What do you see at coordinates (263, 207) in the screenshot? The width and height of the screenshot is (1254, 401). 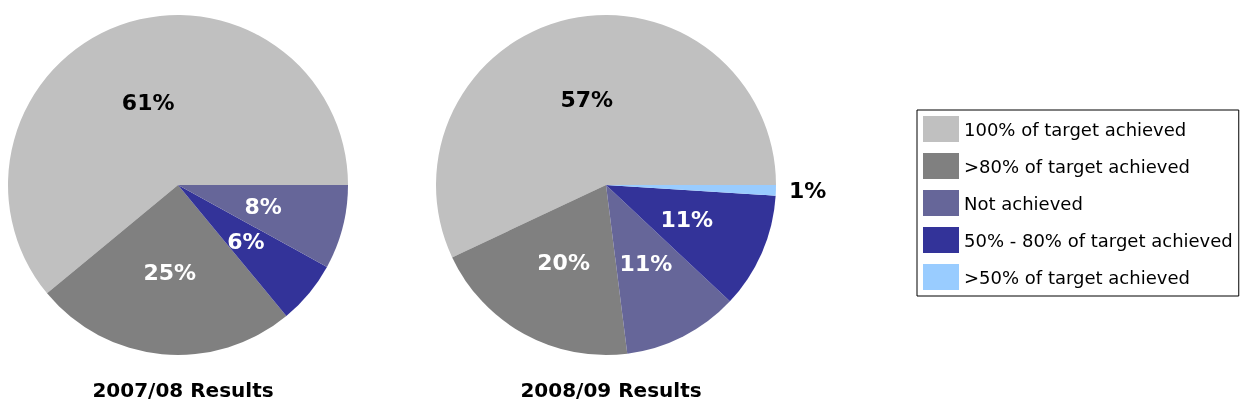 I see `data-label: 8%` at bounding box center [263, 207].